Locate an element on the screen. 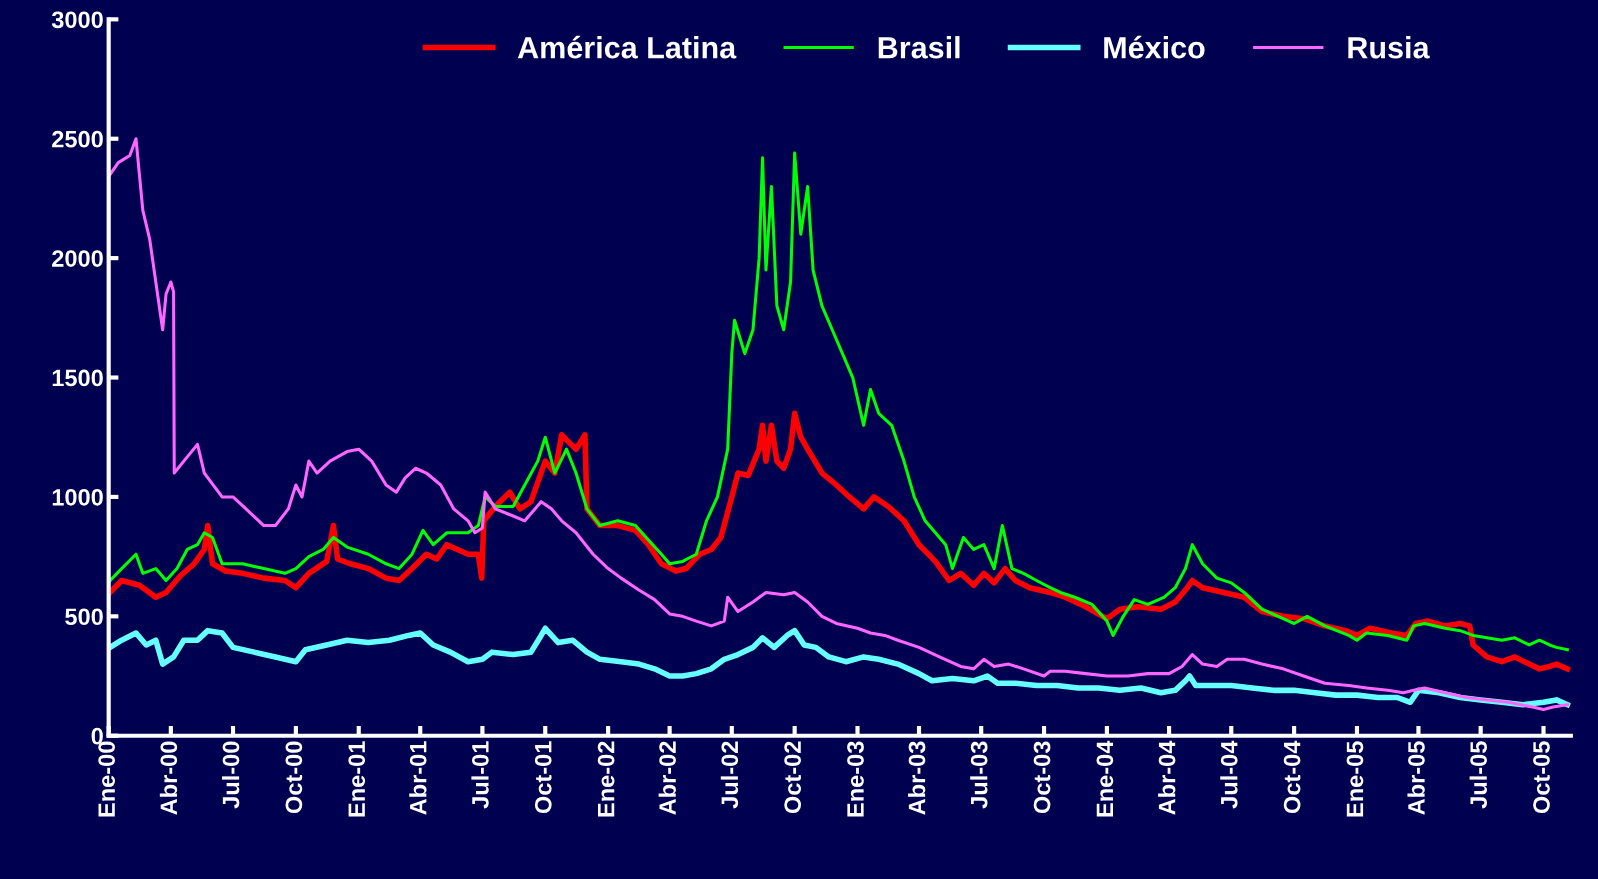  x-tick-label: Oct-03 is located at coordinates (1042, 777).